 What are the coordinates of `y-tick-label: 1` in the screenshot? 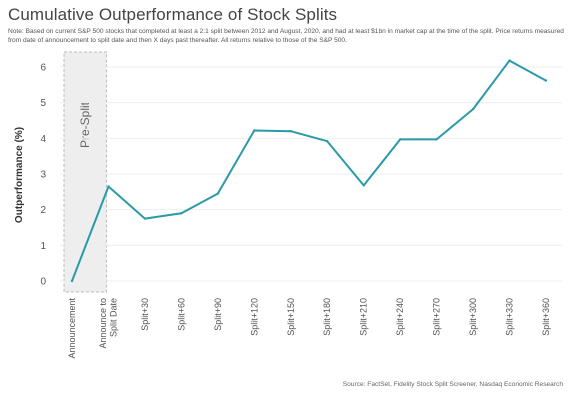 It's located at (43, 246).